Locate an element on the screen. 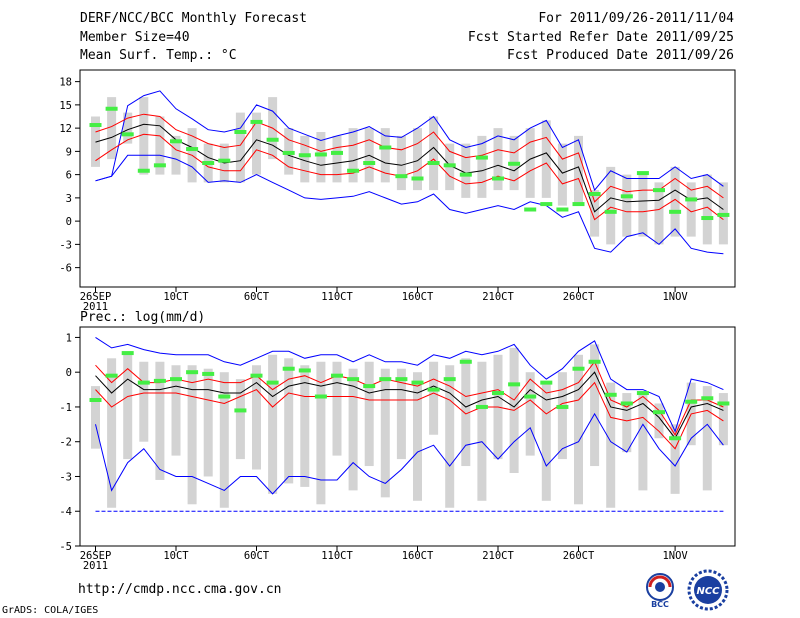  ncc-logo-icon: NCC is located at coordinates (708, 590).